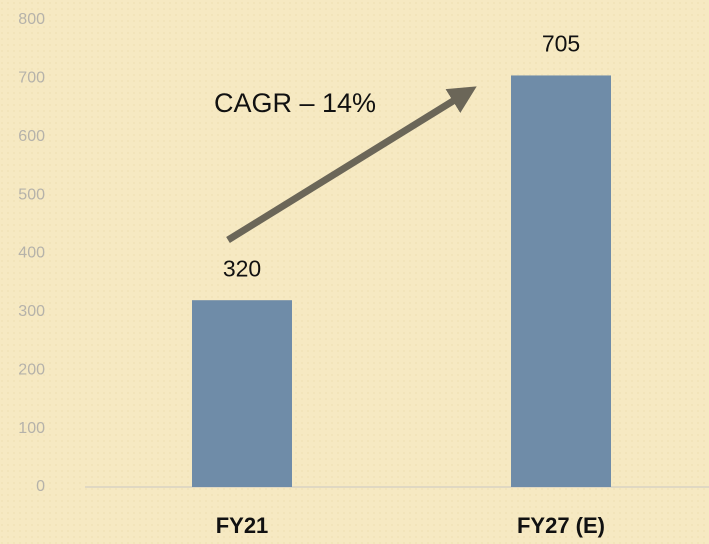 Image resolution: width=709 pixels, height=544 pixels. What do you see at coordinates (40, 486) in the screenshot?
I see `y-tick-label: 0` at bounding box center [40, 486].